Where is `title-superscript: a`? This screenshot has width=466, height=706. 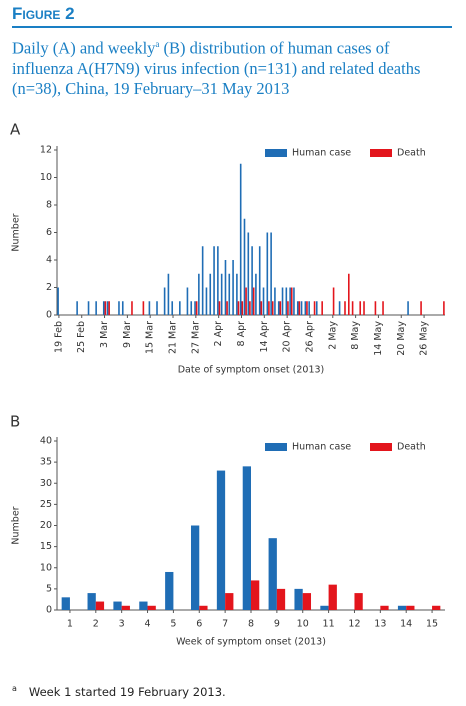 title-superscript: a is located at coordinates (157, 44).